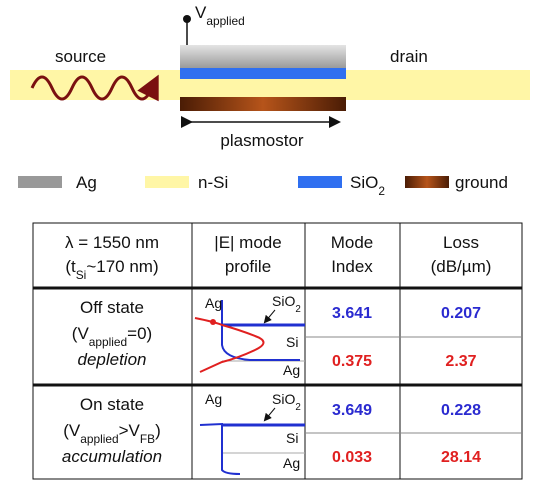 The height and width of the screenshot is (483, 541). I want to click on header-cell: (tSi~170 nm), so click(111, 269).